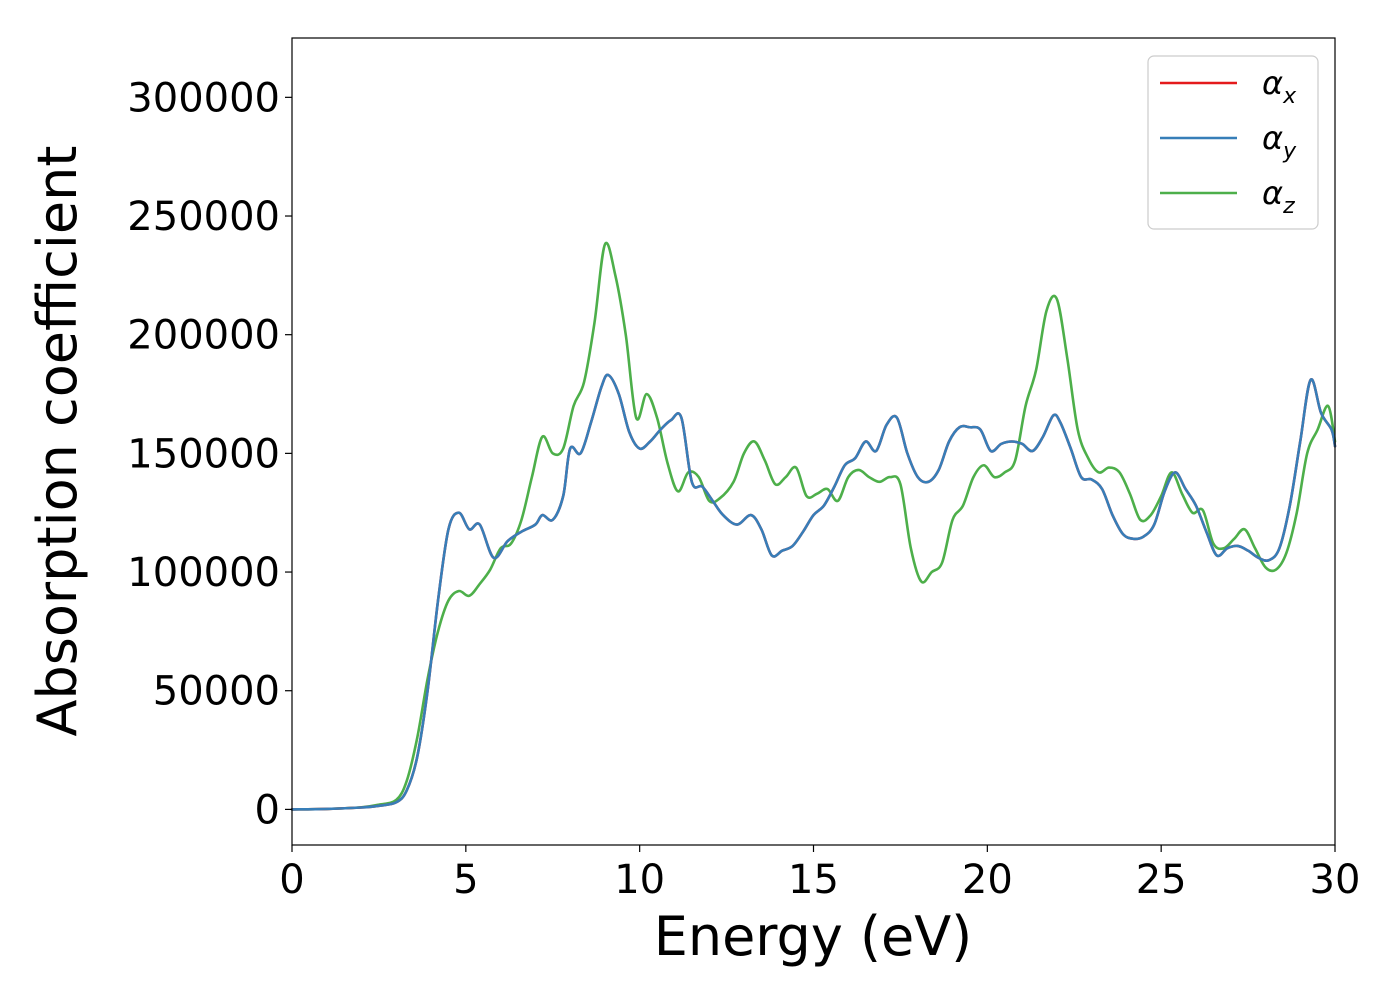 This screenshot has height=1000, width=1400. I want to click on y-tick-label: 50000, so click(216, 692).